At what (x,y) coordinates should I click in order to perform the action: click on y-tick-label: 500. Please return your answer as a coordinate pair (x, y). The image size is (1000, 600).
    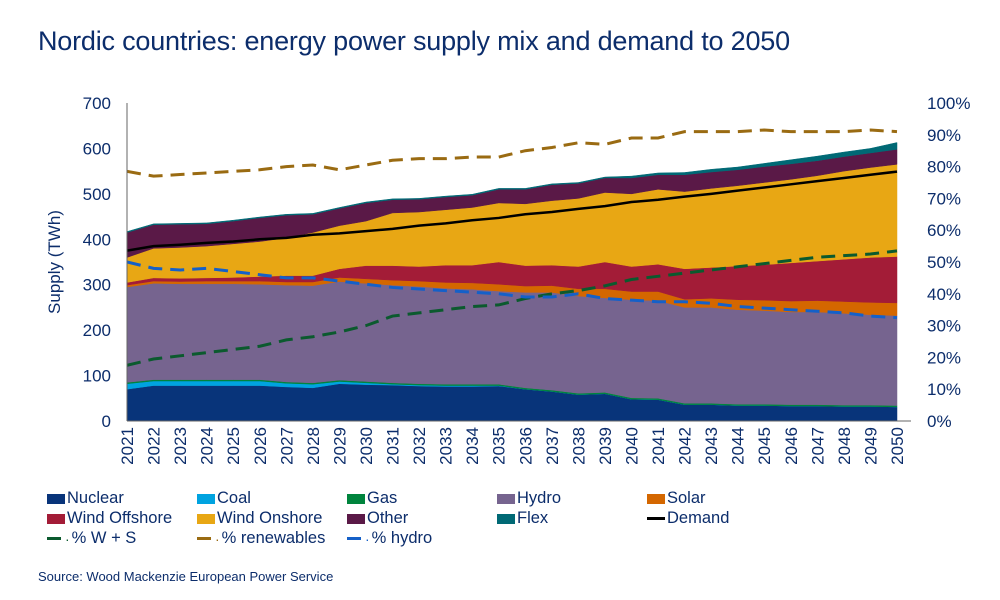
    Looking at the image, I should click on (97, 194).